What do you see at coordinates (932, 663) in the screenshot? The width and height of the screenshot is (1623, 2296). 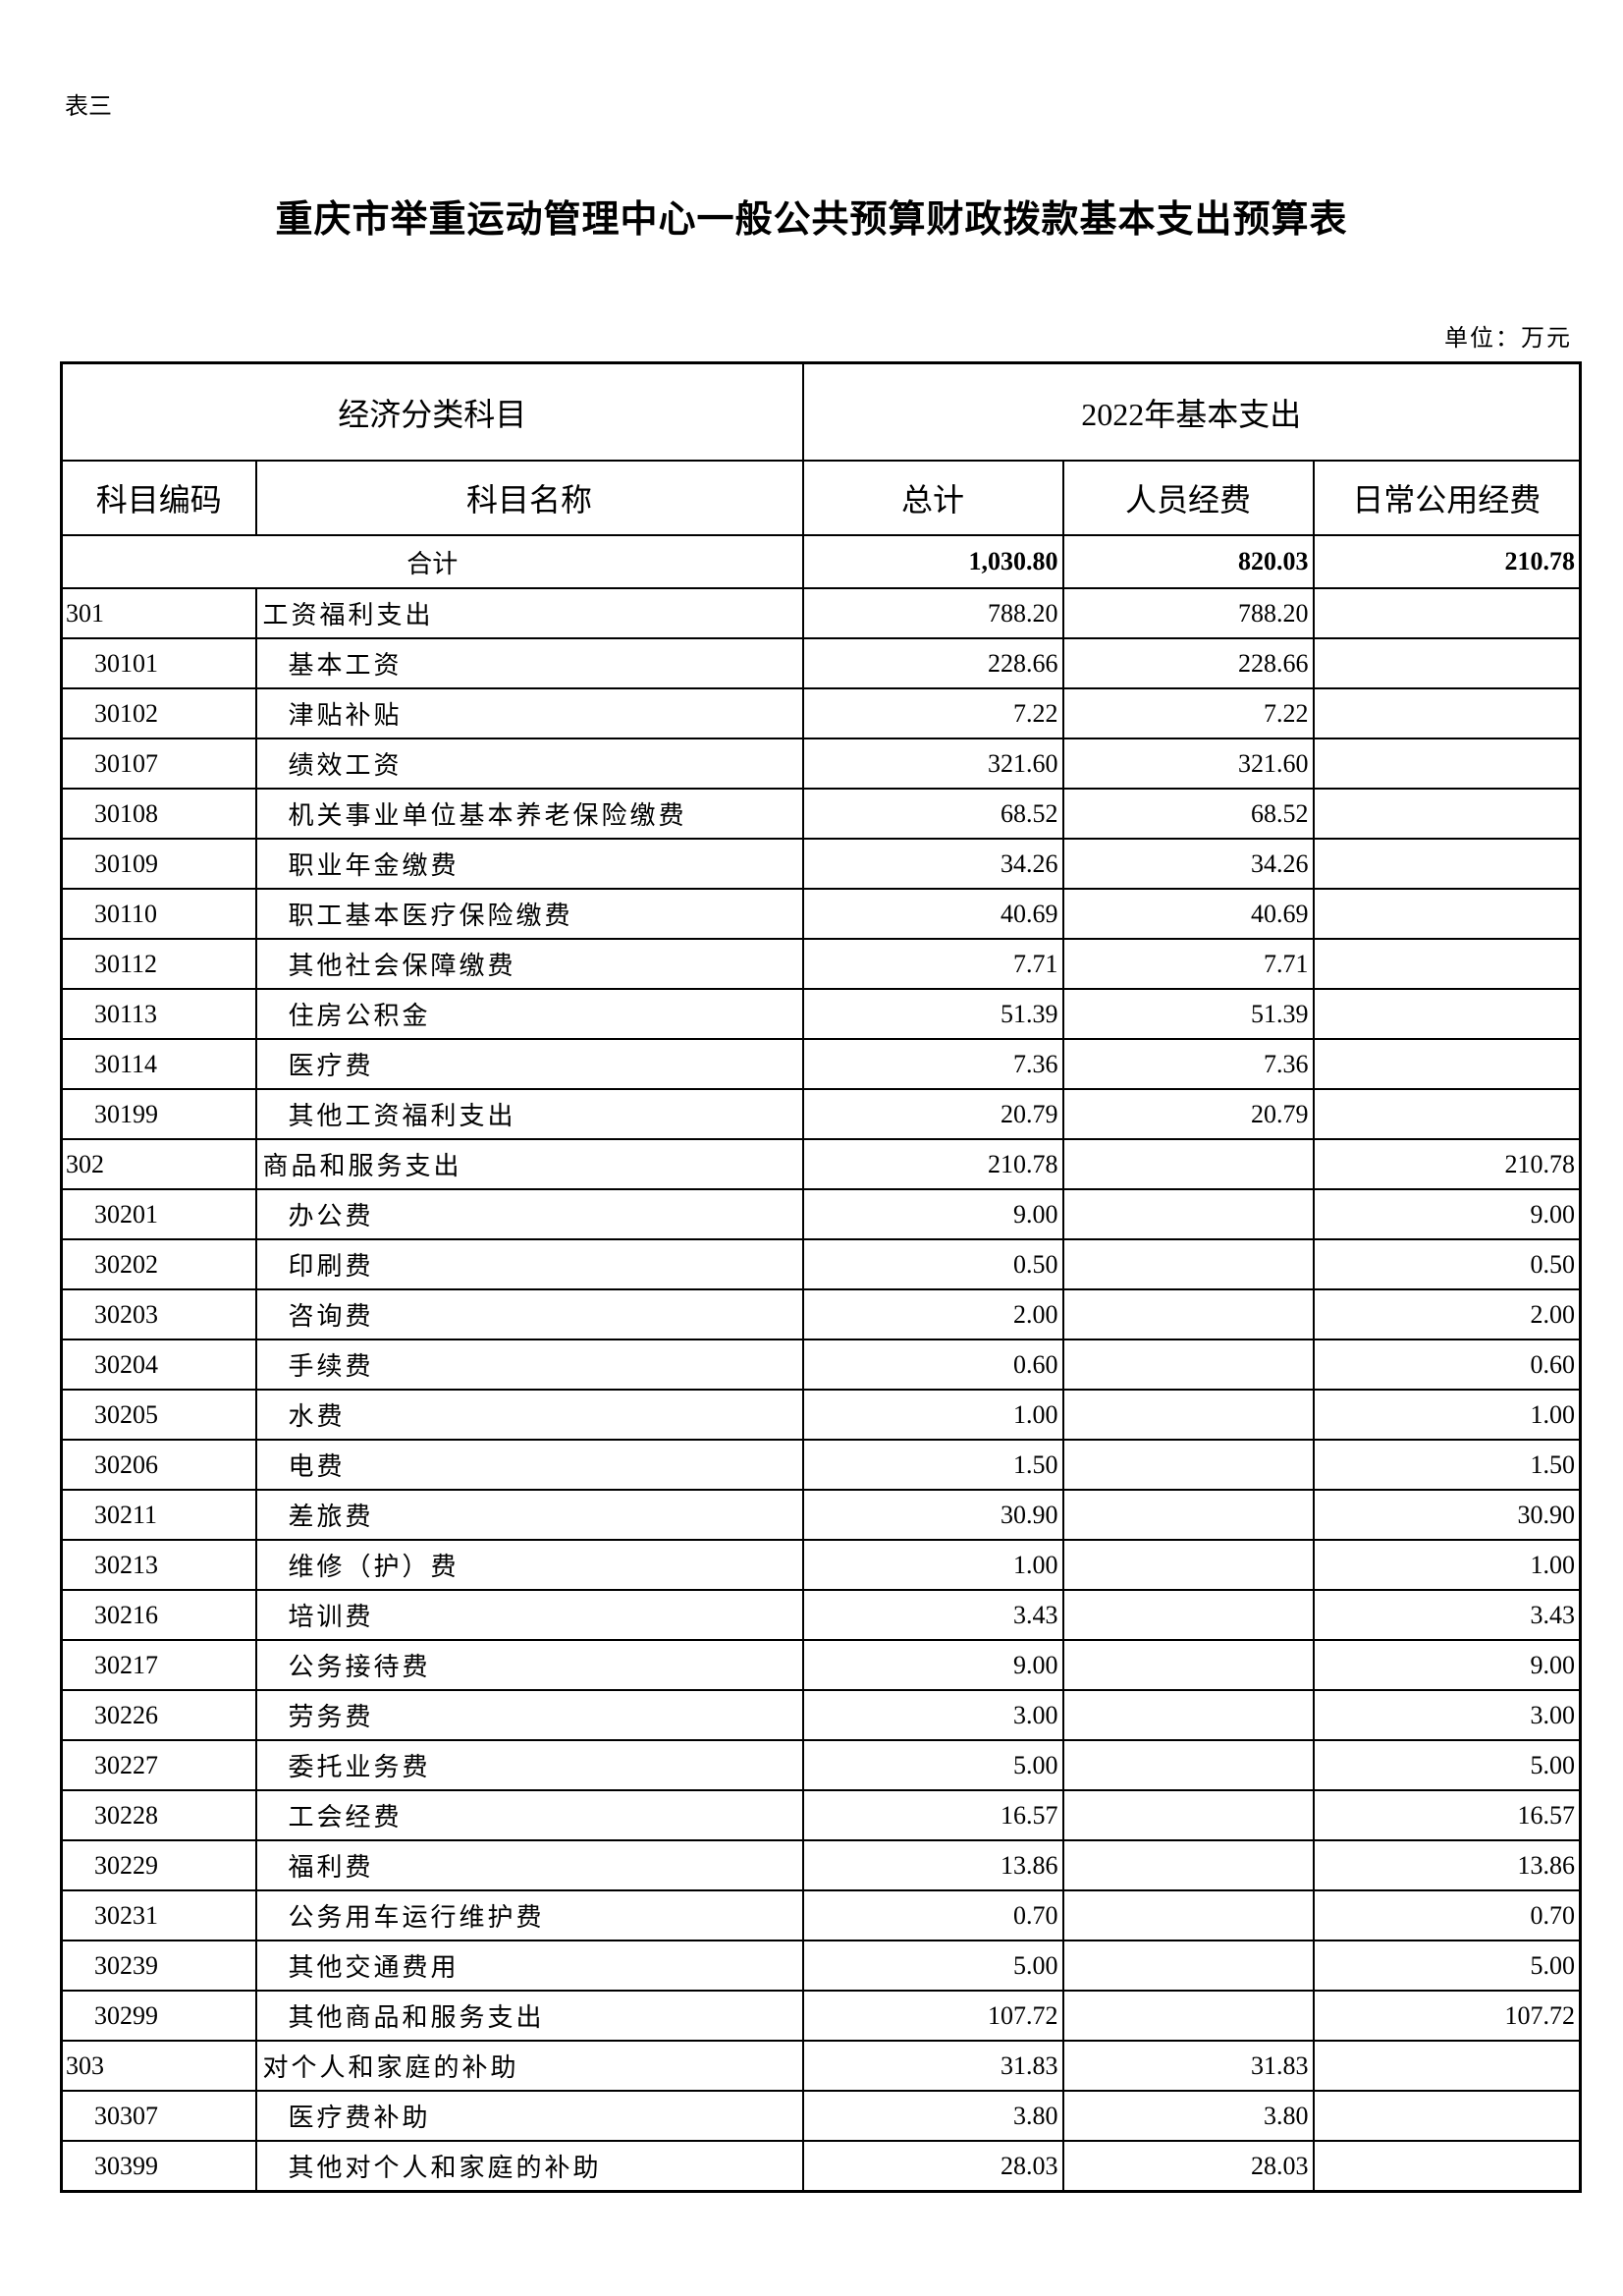 I see `row-total: 228.66` at bounding box center [932, 663].